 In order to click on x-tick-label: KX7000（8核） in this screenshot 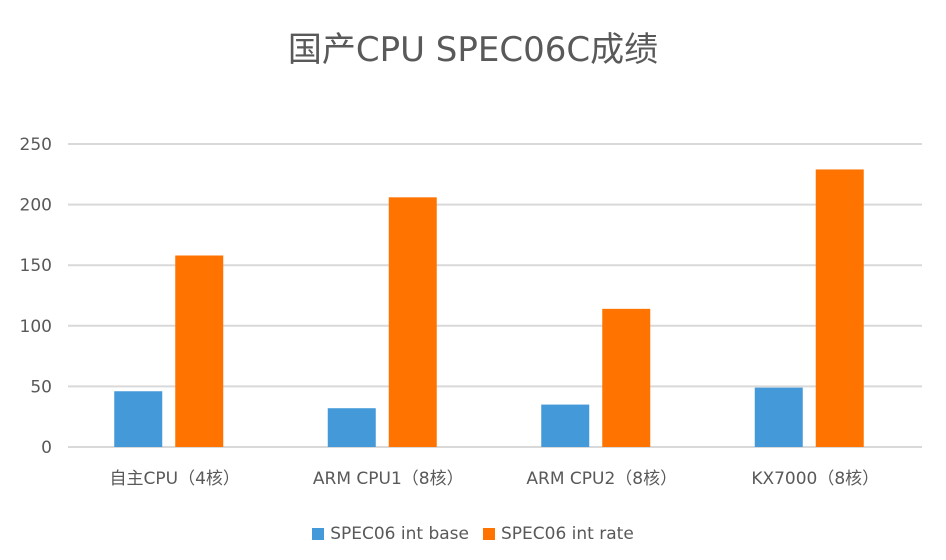, I will do `click(815, 479)`.